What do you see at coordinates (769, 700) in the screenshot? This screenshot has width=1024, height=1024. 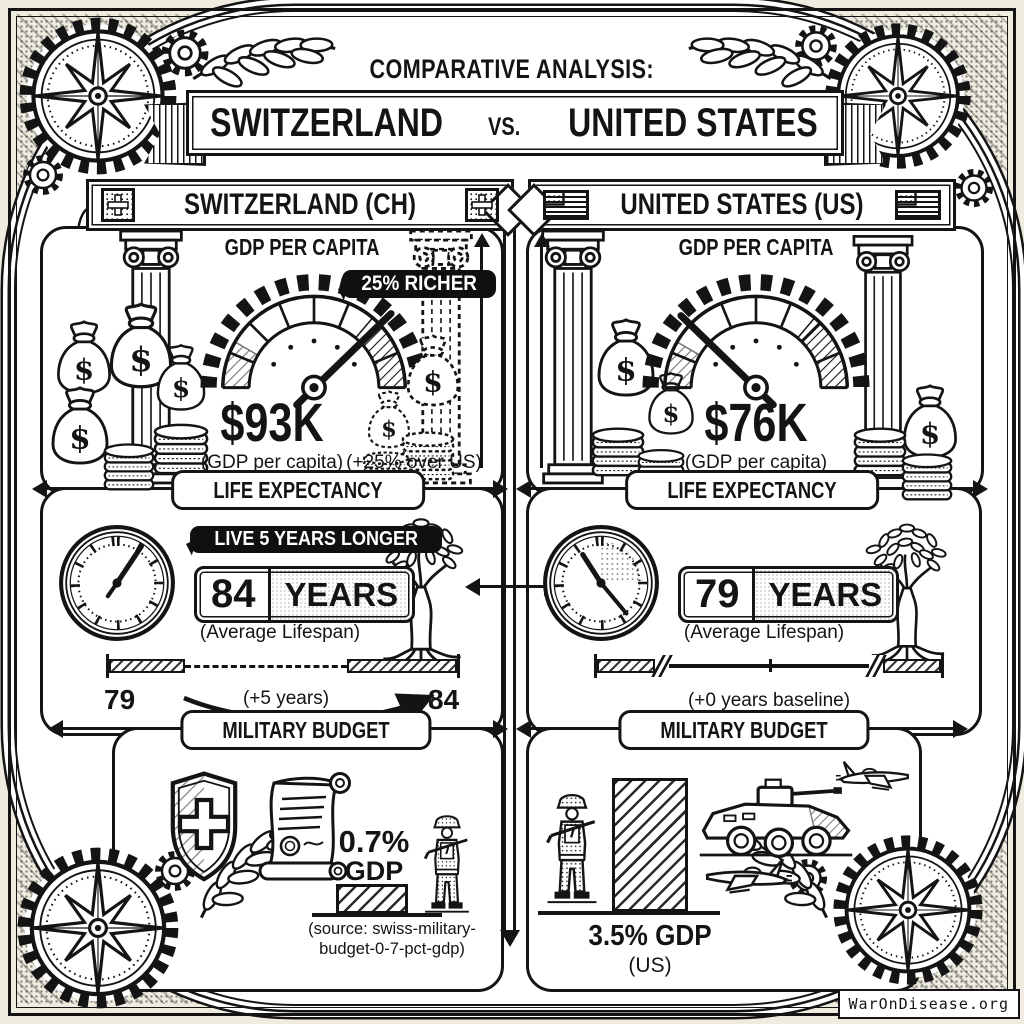 I see `us-life-delta: (+0 years baseline)` at bounding box center [769, 700].